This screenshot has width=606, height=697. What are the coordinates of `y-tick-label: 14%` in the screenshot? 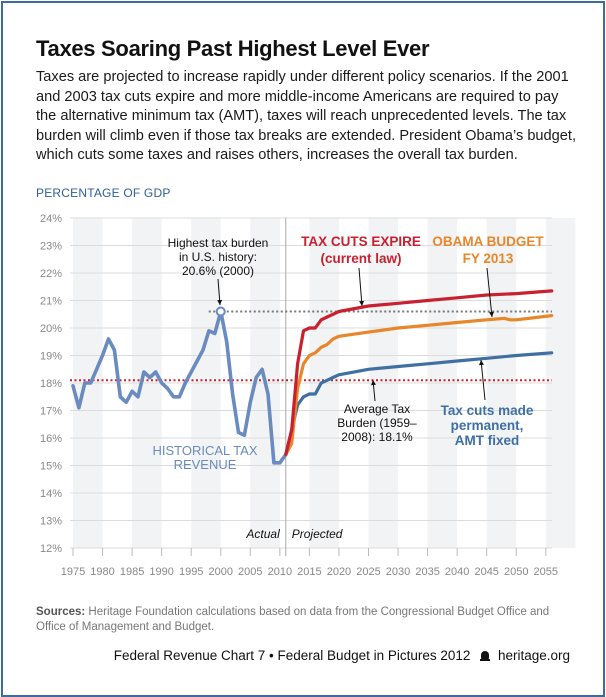 It's located at (51, 494).